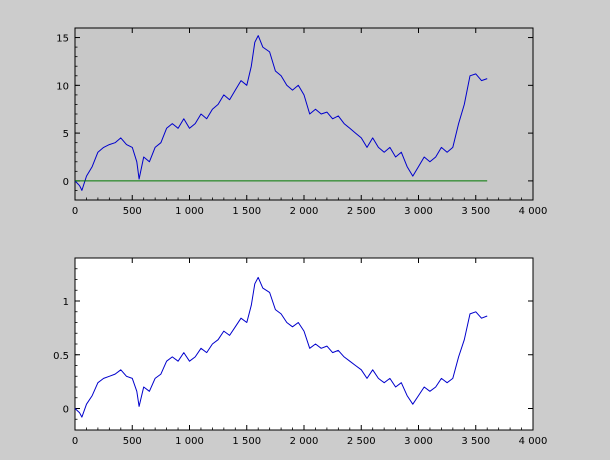  Describe the element at coordinates (66, 302) in the screenshot. I see `y-tick-label: 1` at that location.